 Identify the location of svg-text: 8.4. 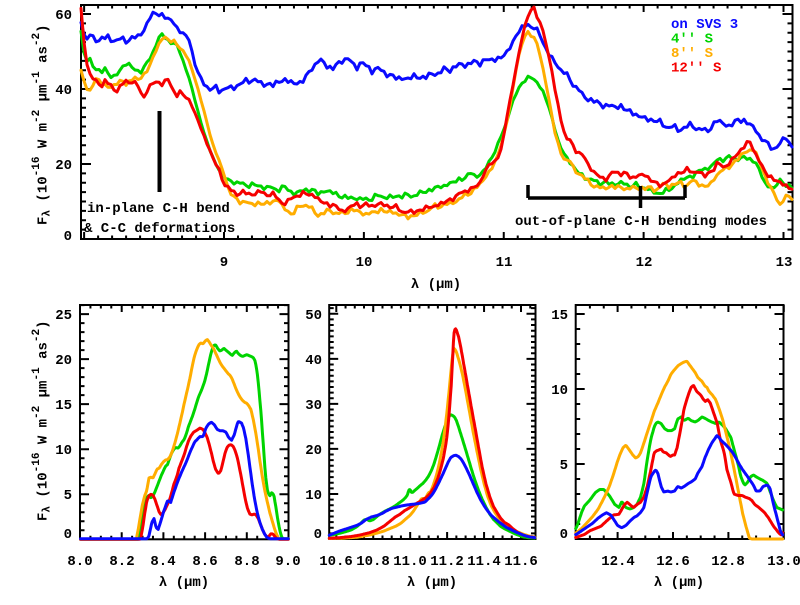
(162, 562).